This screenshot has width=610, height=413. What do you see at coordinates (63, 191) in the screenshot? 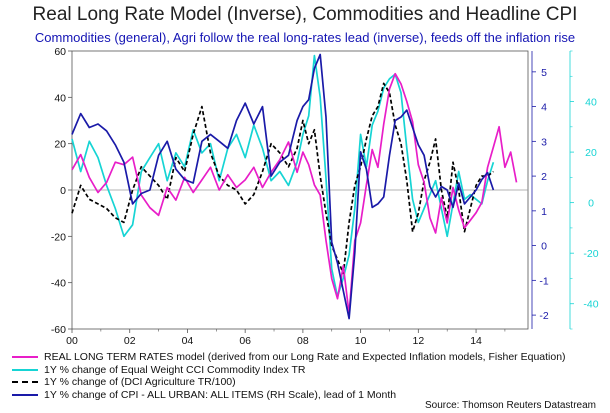
I see `left-axis-tick-label: 0` at bounding box center [63, 191].